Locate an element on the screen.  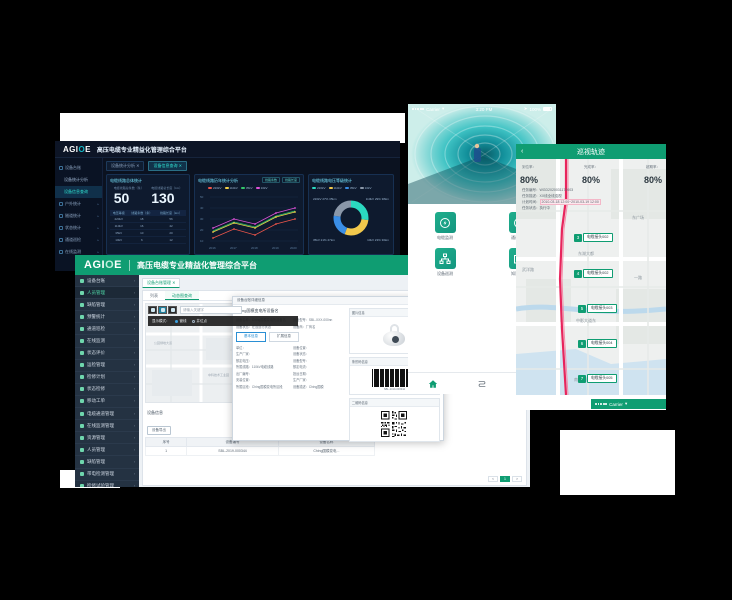
management-tabbar: 设备台账管理 ✕ is located at coordinates (334, 283).